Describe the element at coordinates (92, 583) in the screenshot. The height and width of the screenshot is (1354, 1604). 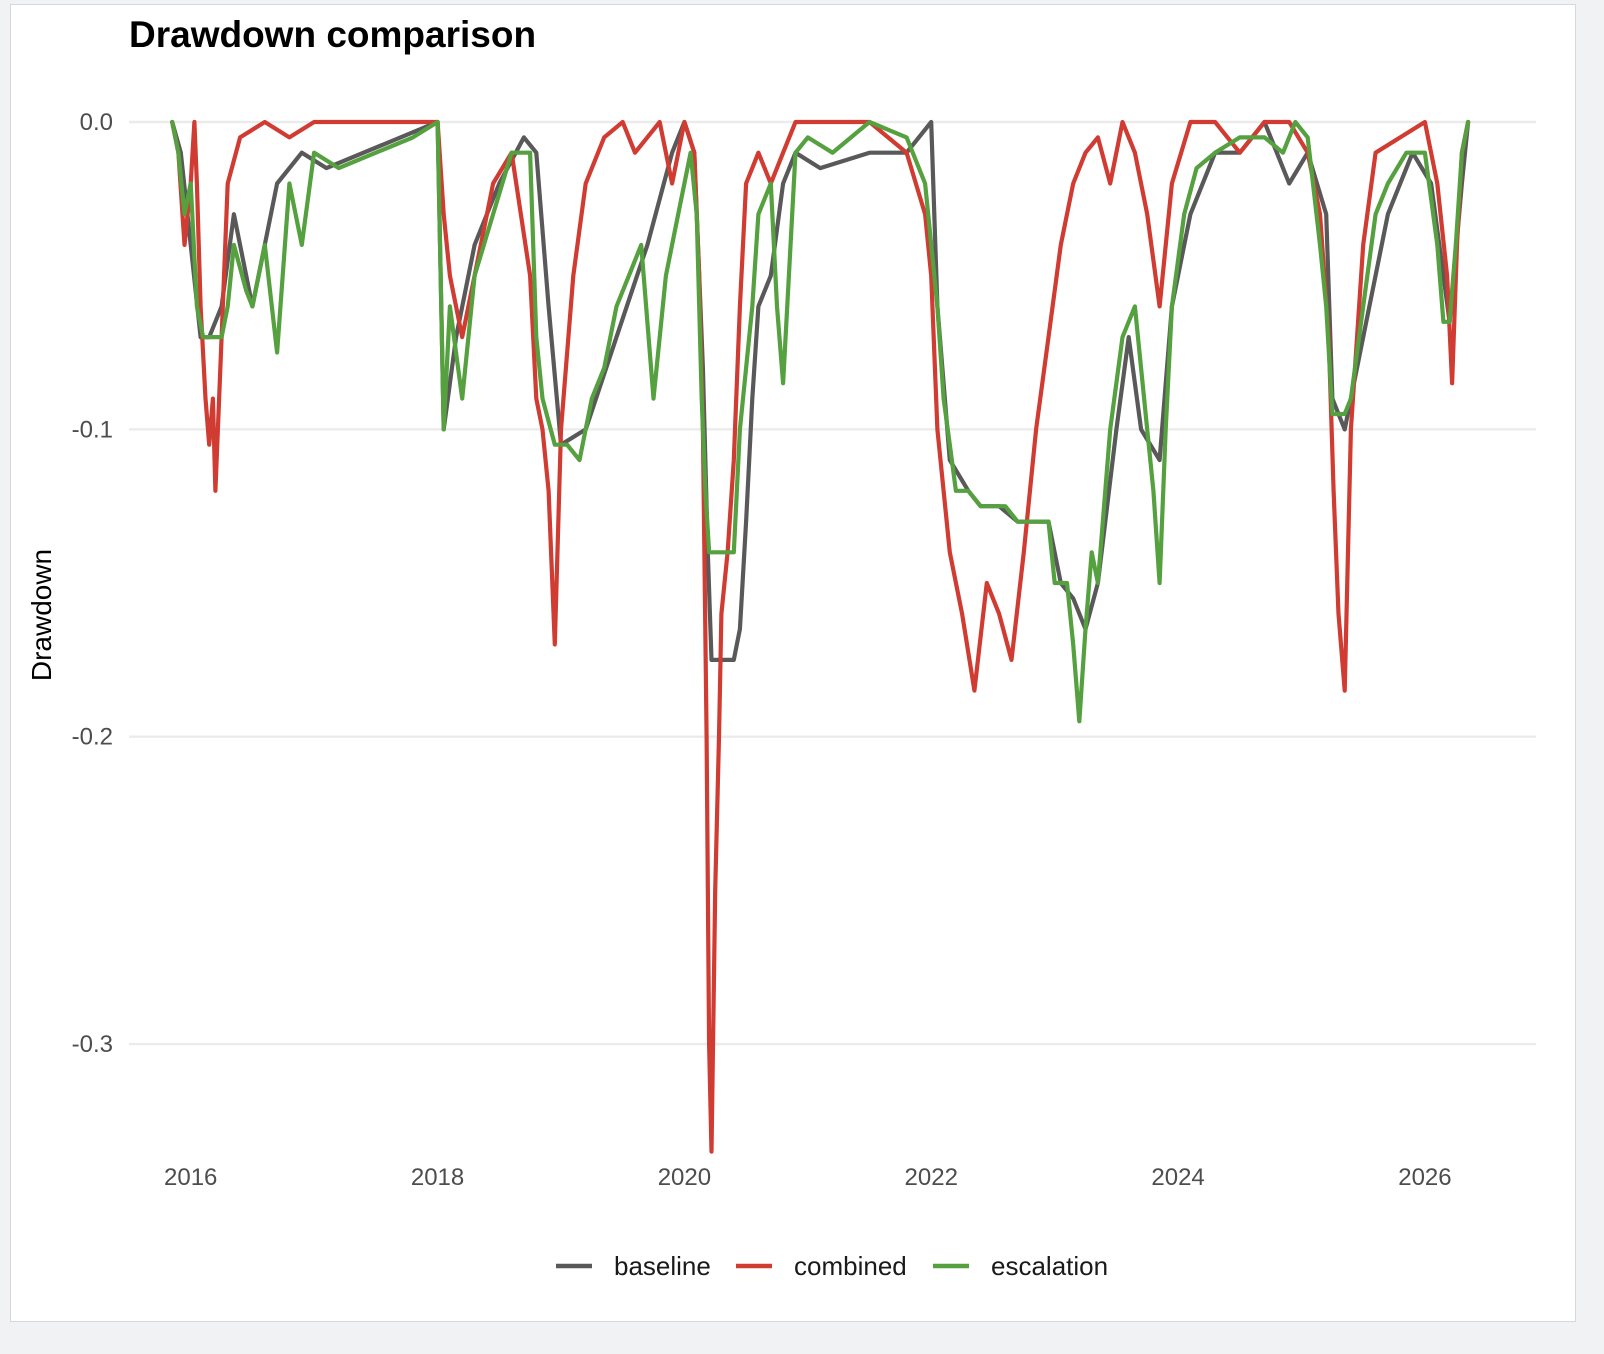
I see `y-axis-ticks: 0.0 -0.1 -0.2 -0.3` at that location.